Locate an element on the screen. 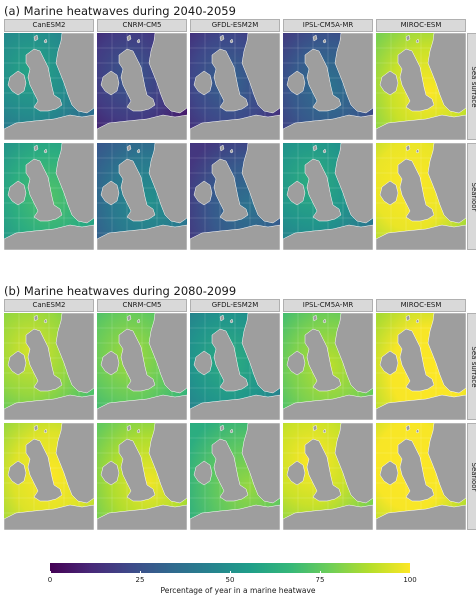 Image resolution: width=476 pixels, height=600 pixels. model-label-b-3: IPSL-CM5A-MR is located at coordinates (328, 305).